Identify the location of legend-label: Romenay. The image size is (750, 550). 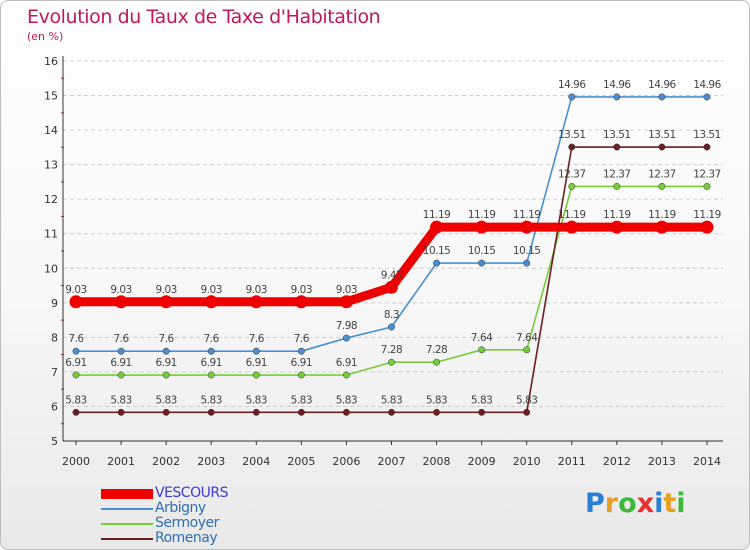
(186, 538).